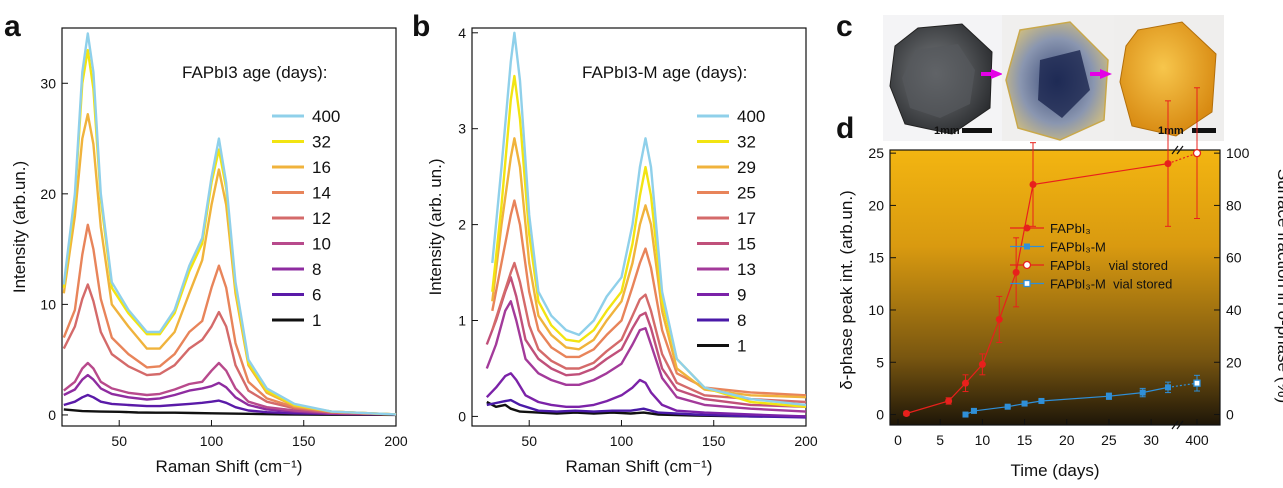 The height and width of the screenshot is (488, 1283). Describe the element at coordinates (462, 33) in the screenshot. I see `y-tick-label: 4` at that location.